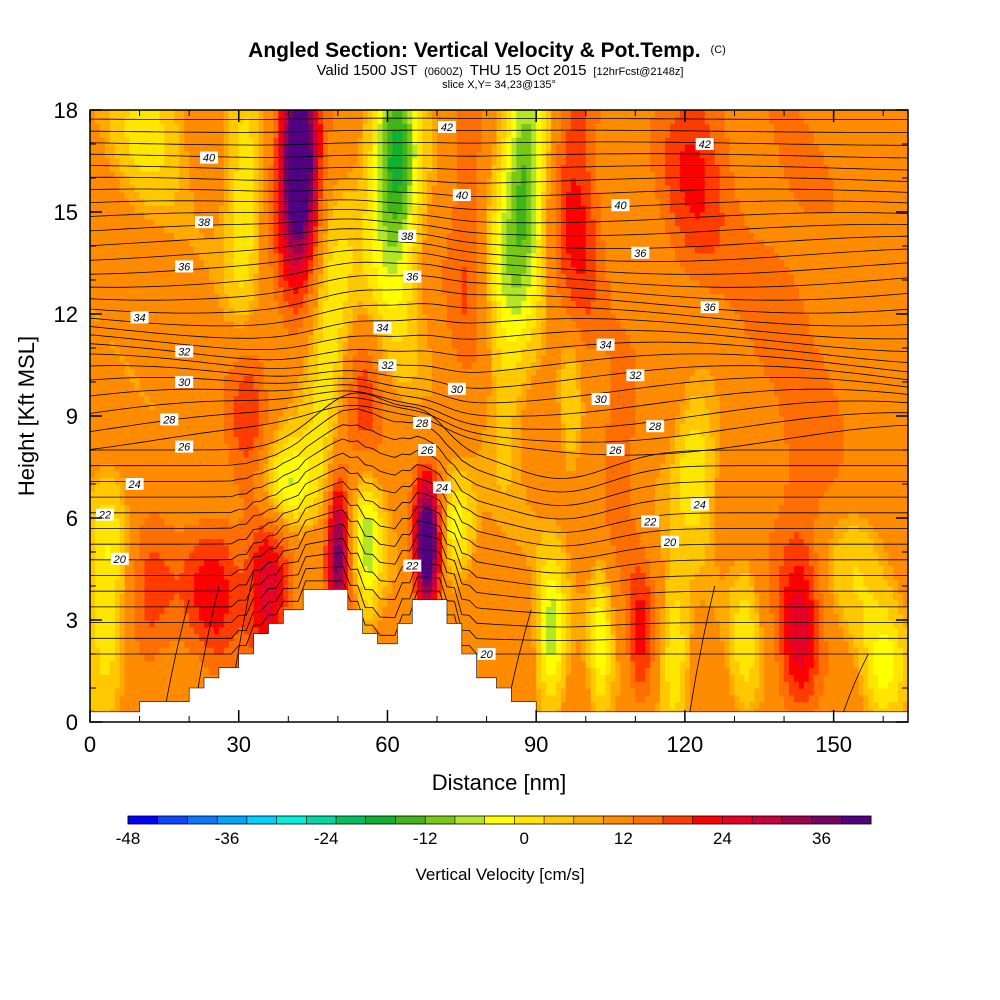  I want to click on terrain, so click(499, 655).